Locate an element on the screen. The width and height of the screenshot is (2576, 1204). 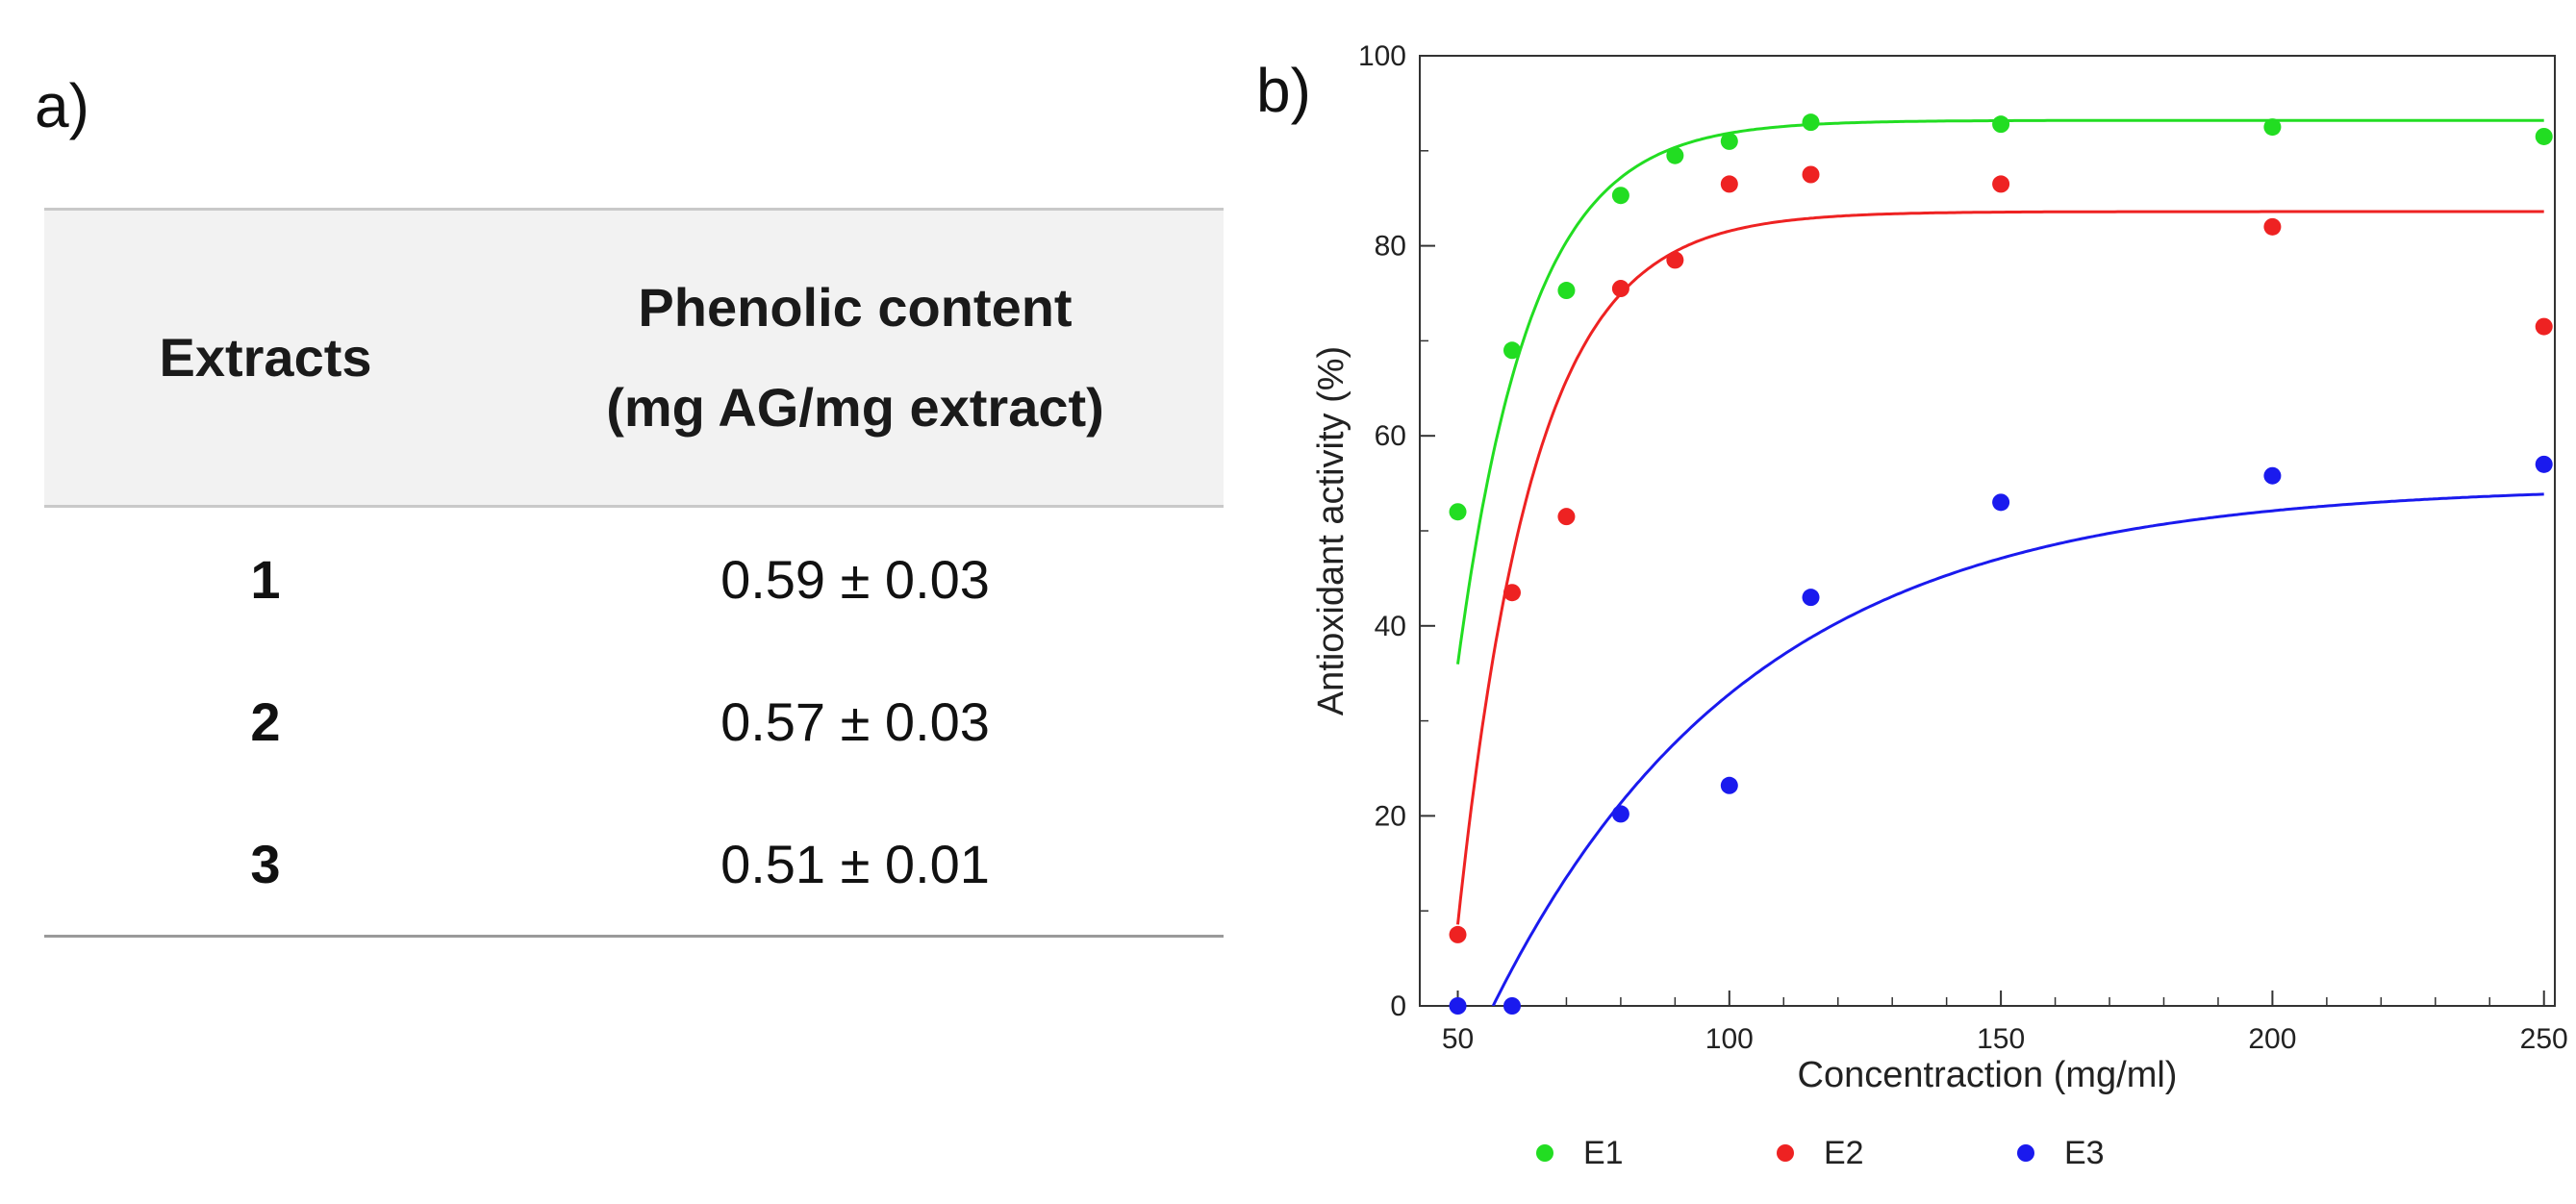
cell-phenolic-value: 0.59 ± 0.03 is located at coordinates (855, 579).